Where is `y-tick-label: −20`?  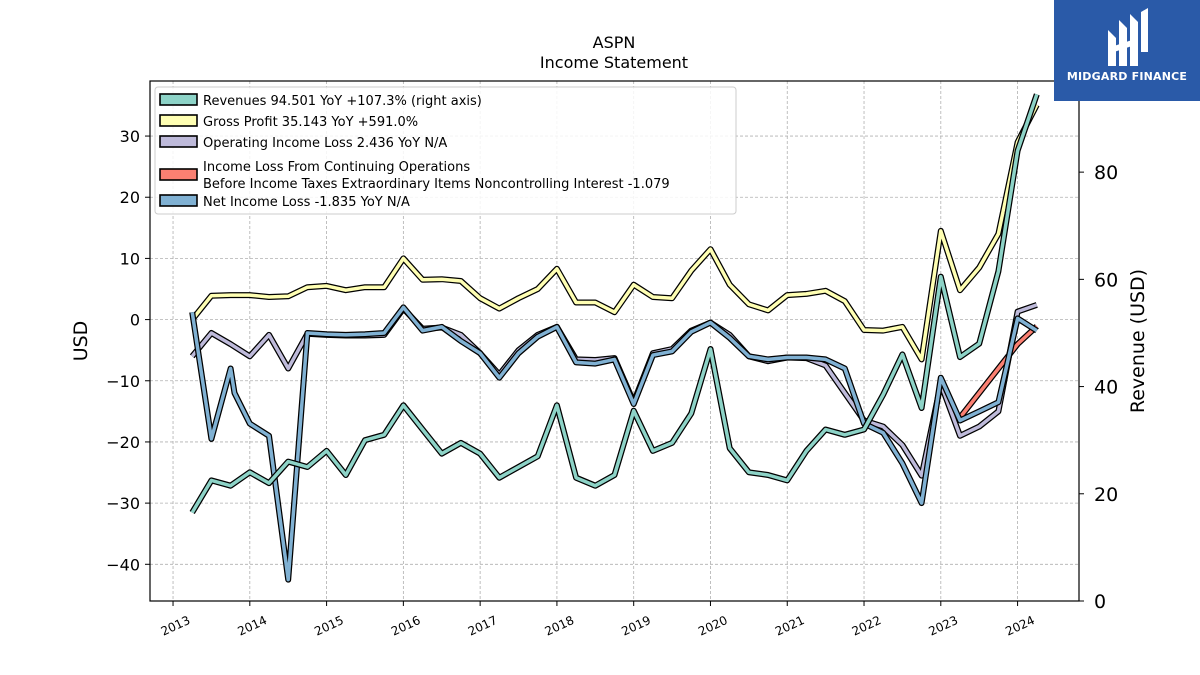
y-tick-label: −20 is located at coordinates (123, 442).